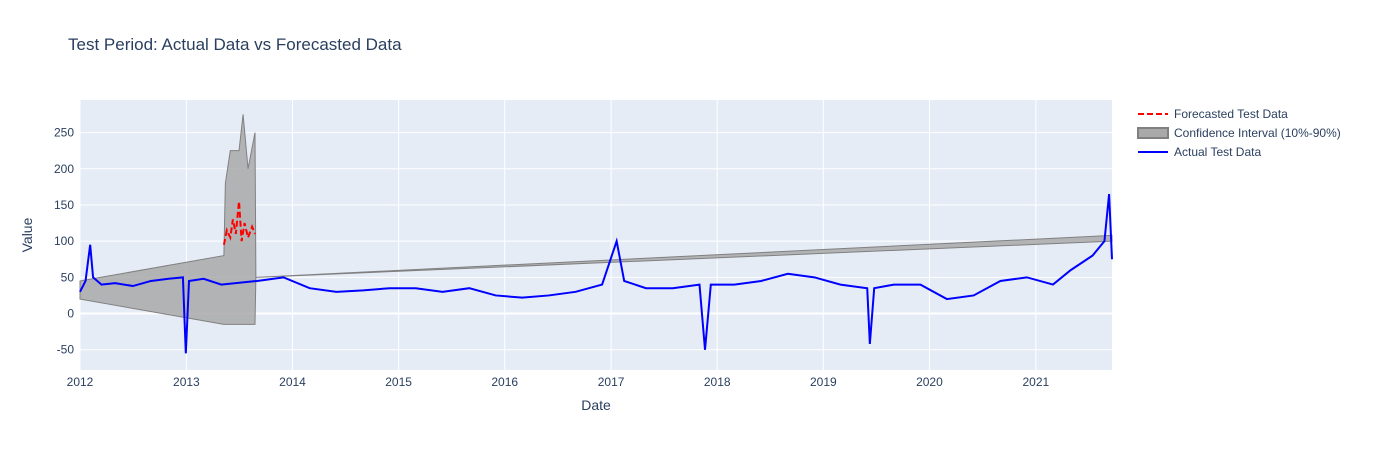  I want to click on legend-item-2: Actual Test Data, so click(1199, 152).